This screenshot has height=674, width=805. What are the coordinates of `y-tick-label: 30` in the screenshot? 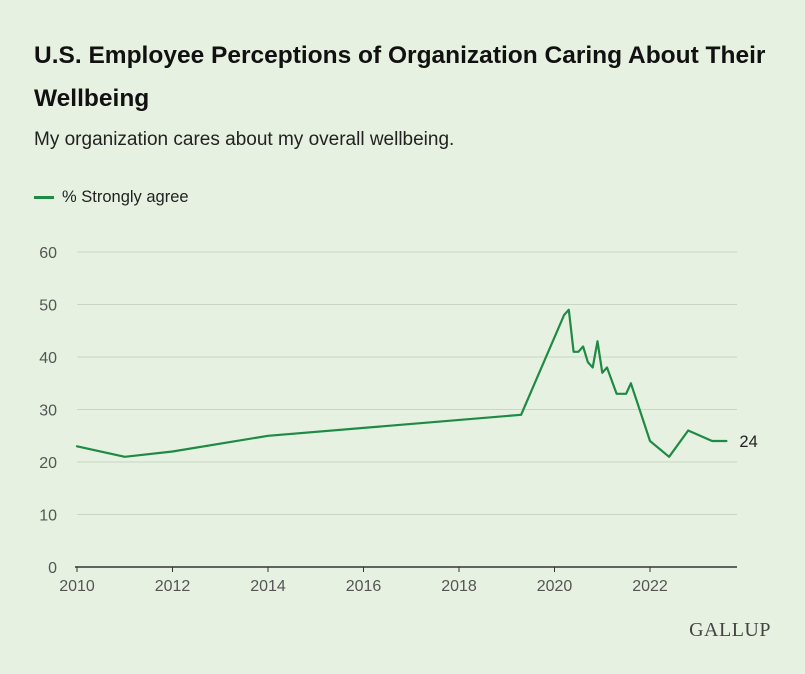 It's located at (48, 411).